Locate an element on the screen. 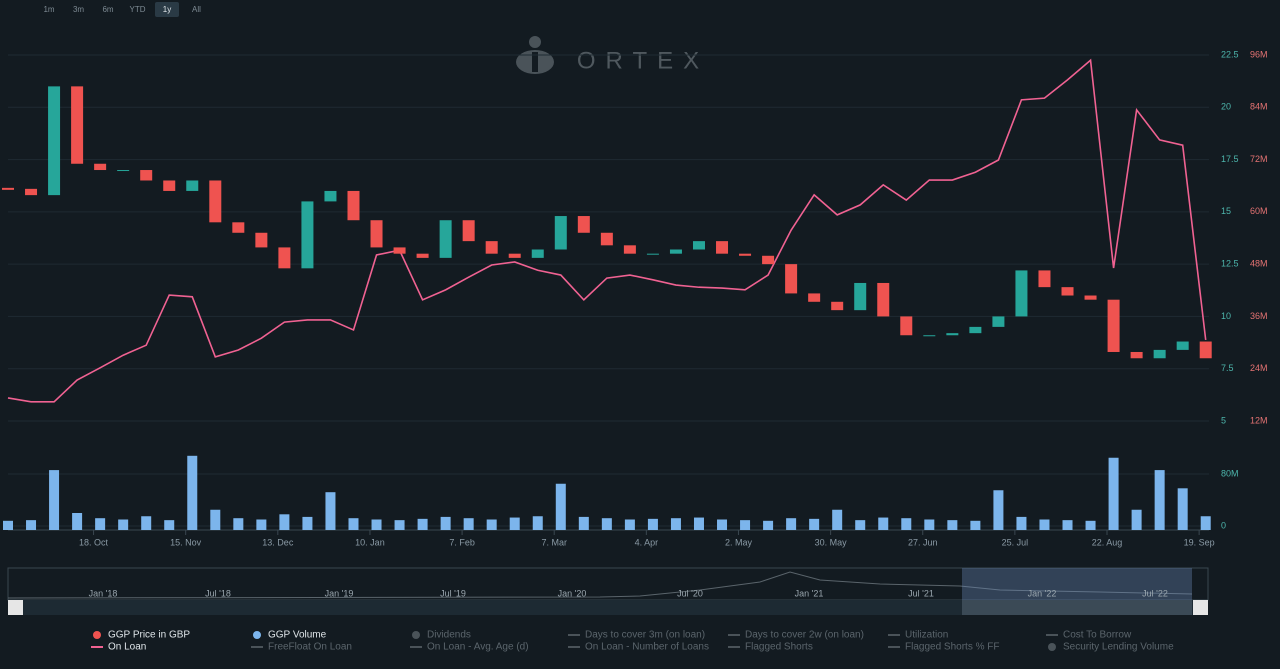 The image size is (1280, 669). y2-tick-label: 12M is located at coordinates (1259, 420).